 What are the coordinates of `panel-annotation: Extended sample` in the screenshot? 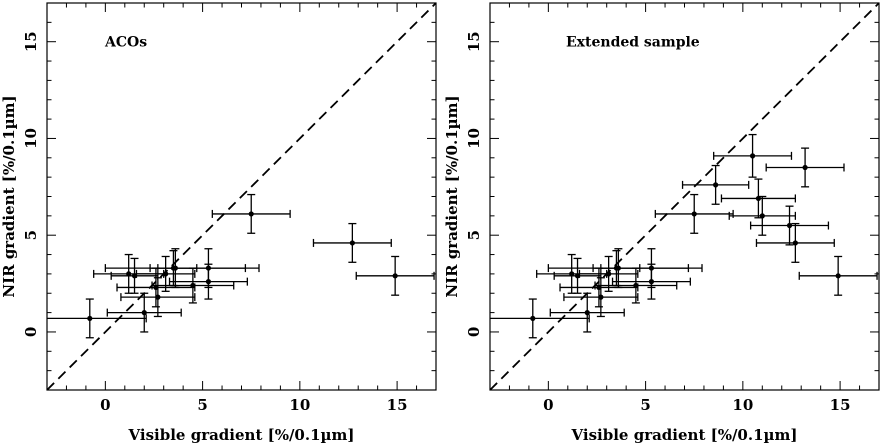 It's located at (633, 43).